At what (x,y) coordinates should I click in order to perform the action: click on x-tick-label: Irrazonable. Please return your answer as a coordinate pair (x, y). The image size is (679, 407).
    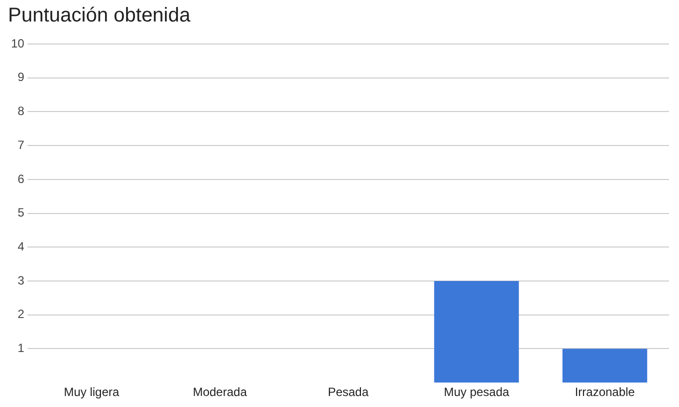
    Looking at the image, I should click on (605, 392).